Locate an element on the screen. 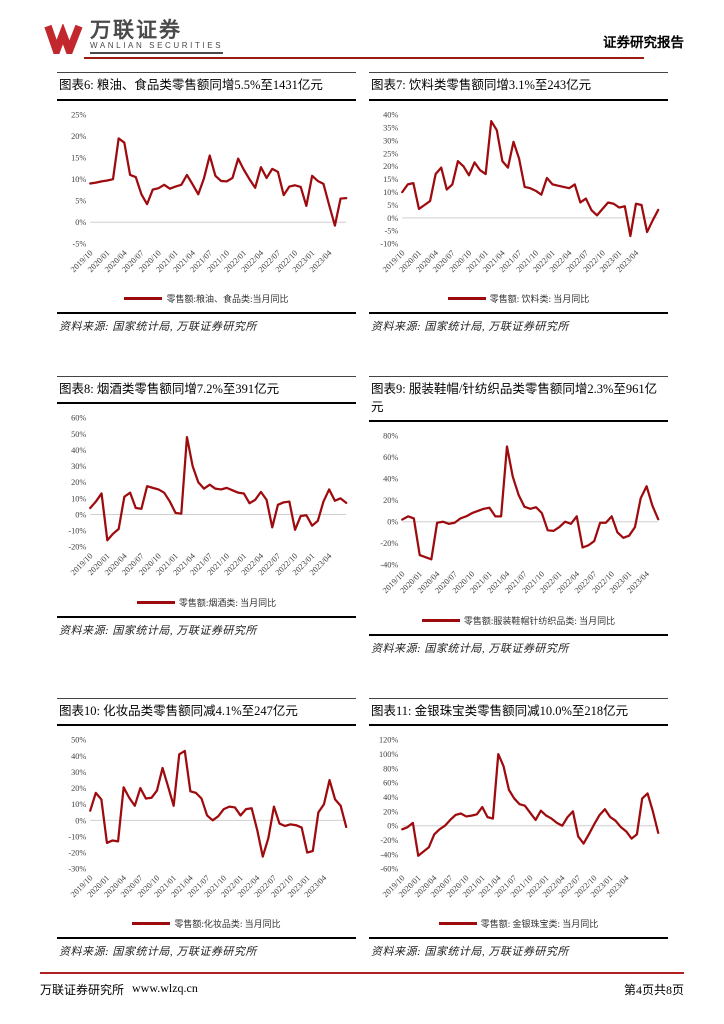 The height and width of the screenshot is (1024, 724). legend-label: 零售额:化妆品类: 当月同比 is located at coordinates (227, 924).